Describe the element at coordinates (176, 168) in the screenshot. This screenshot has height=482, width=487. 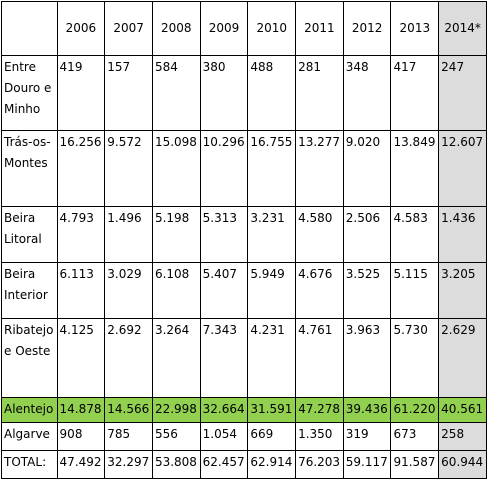
I see `cell: 15.098` at that location.